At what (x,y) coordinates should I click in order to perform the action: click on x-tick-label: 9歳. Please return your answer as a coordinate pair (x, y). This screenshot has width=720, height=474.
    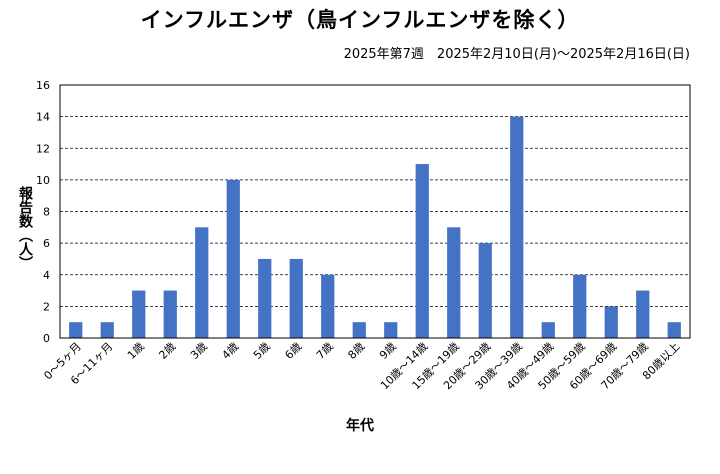
    Looking at the image, I should click on (388, 351).